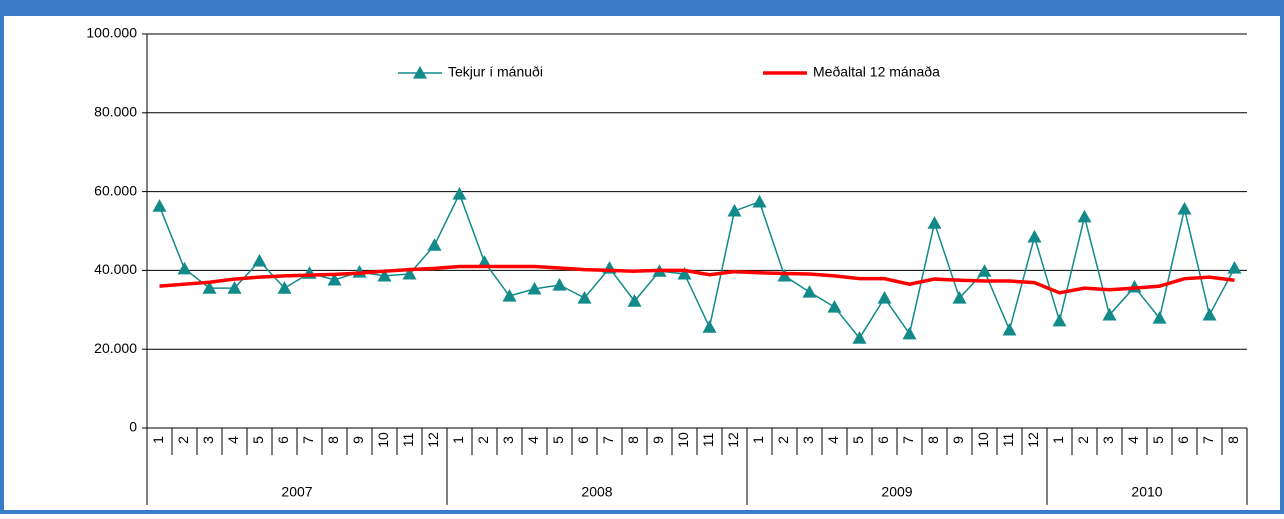 The width and height of the screenshot is (1284, 519). What do you see at coordinates (115, 112) in the screenshot?
I see `y-tick-label: 80.000` at bounding box center [115, 112].